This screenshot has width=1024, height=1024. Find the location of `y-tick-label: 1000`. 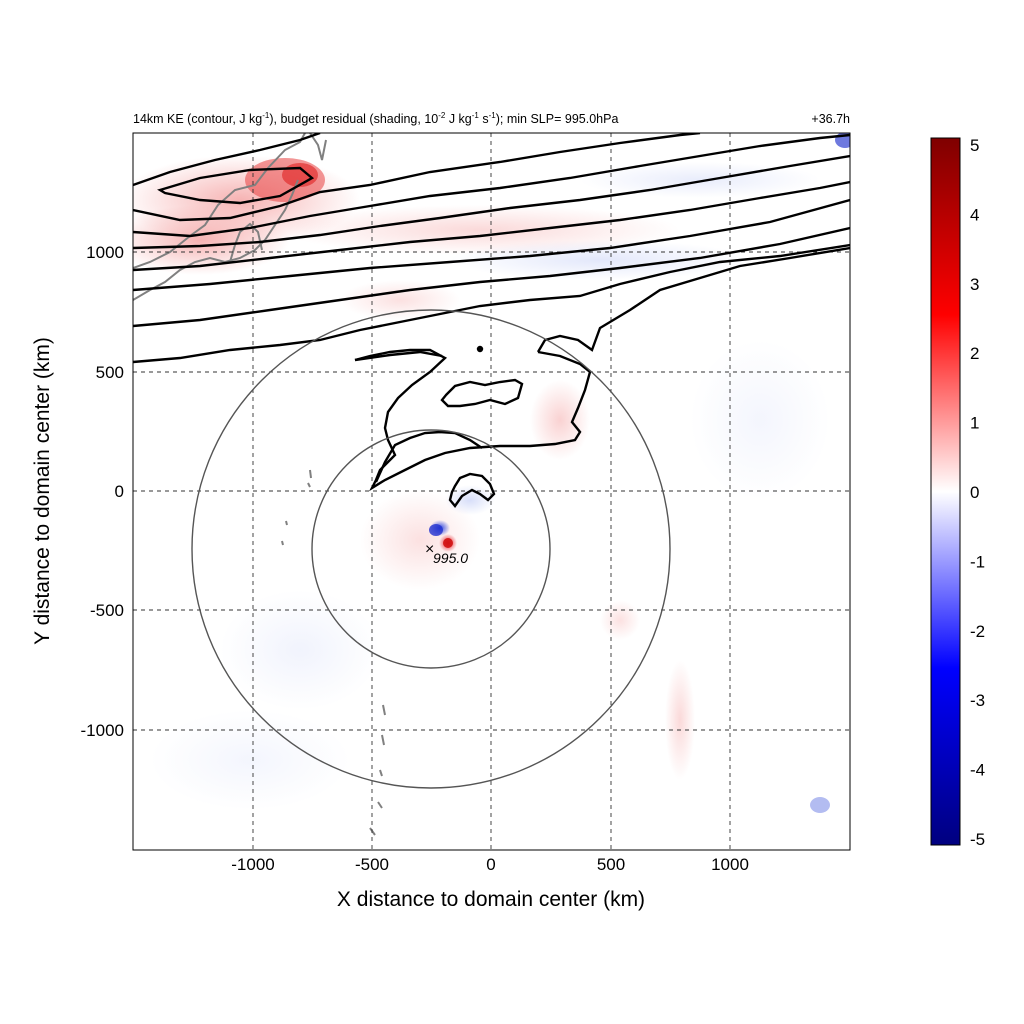

y-tick-label: 1000 is located at coordinates (105, 252).